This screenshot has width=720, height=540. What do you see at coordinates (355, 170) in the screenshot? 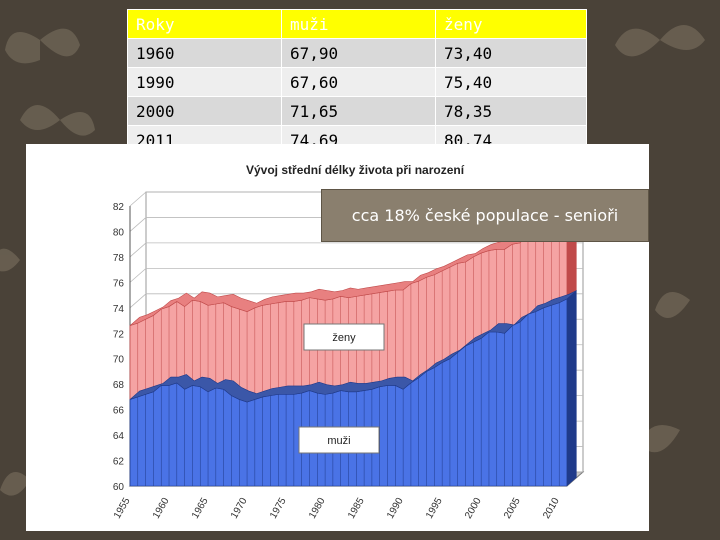
I see `chart-title: Vývoj střední délky života při narození` at bounding box center [355, 170].